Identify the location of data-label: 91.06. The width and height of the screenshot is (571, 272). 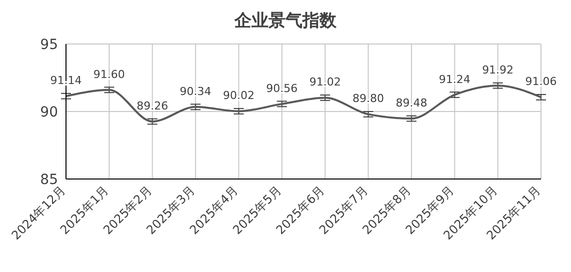
(541, 81).